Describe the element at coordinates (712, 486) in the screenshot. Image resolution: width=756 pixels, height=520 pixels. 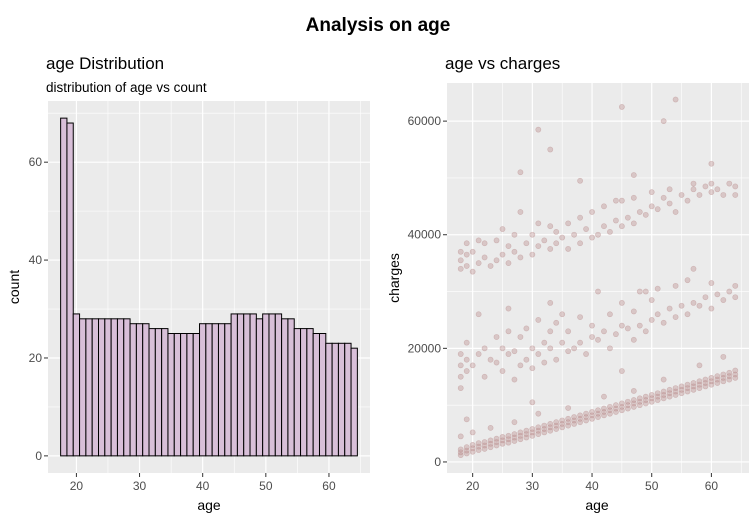
I see `x-tick-label: 60` at that location.